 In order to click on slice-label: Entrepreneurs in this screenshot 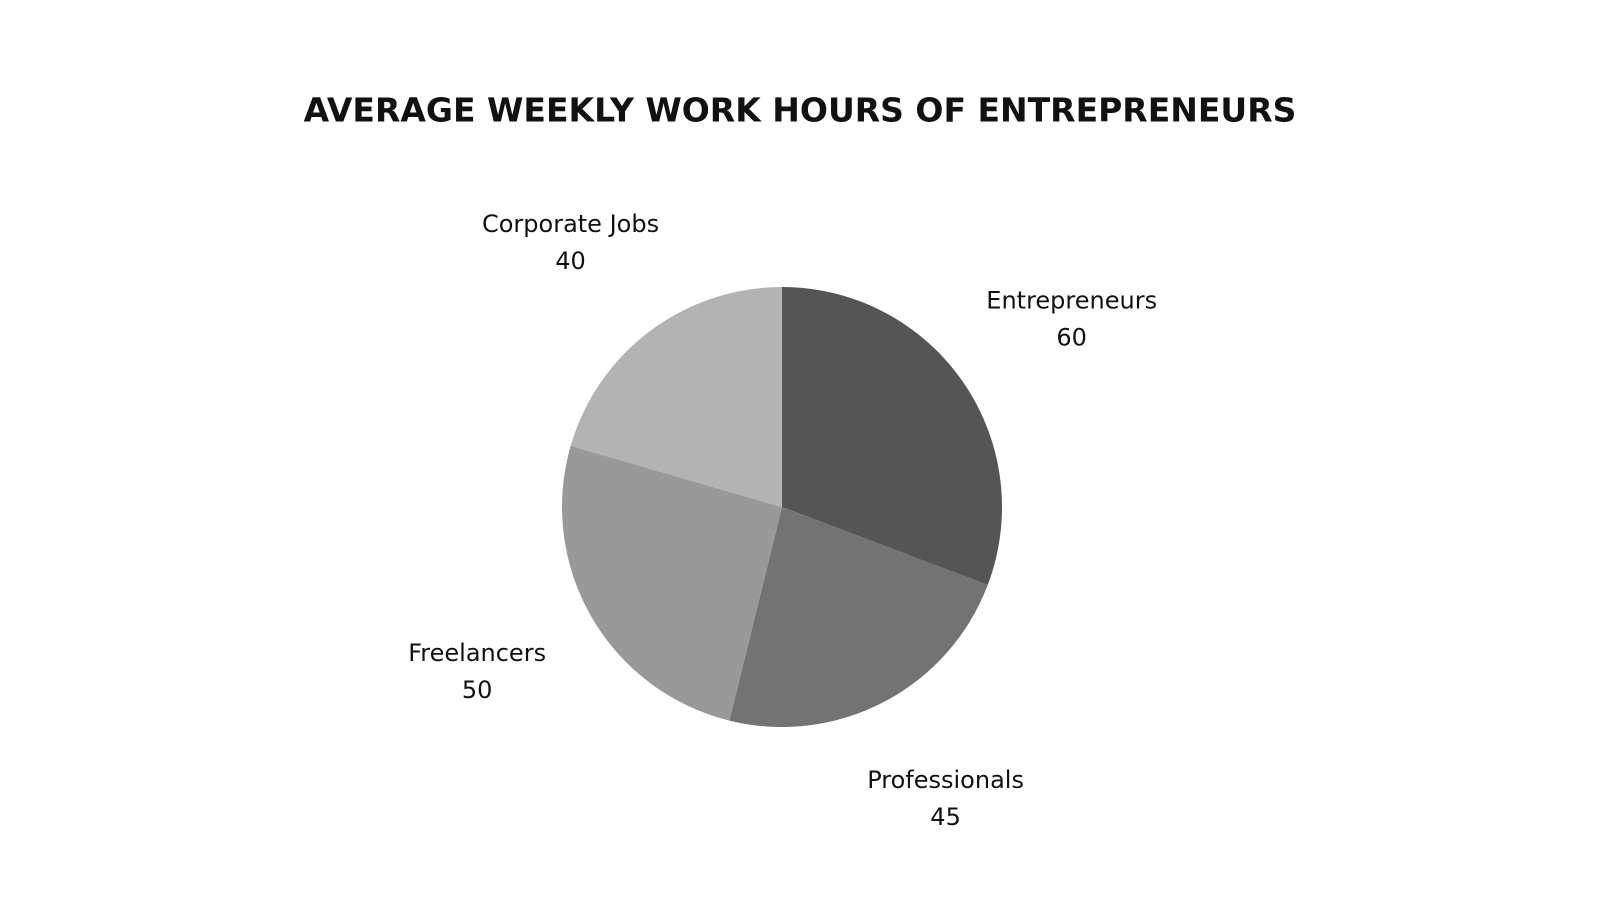, I will do `click(1071, 301)`.